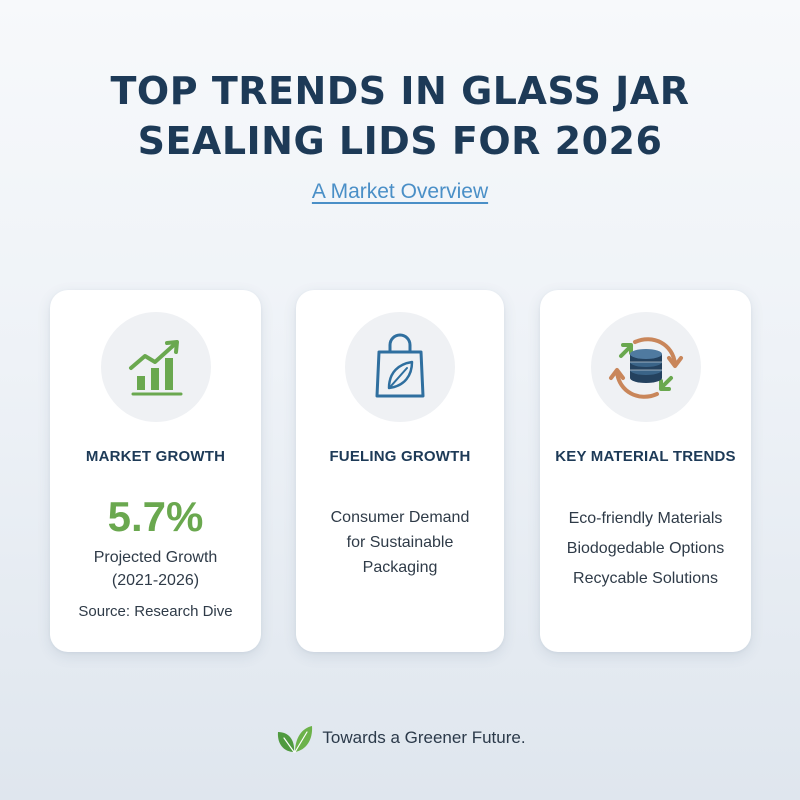  Describe the element at coordinates (400, 456) in the screenshot. I see `card-heading: FUELING GROWTH` at that location.